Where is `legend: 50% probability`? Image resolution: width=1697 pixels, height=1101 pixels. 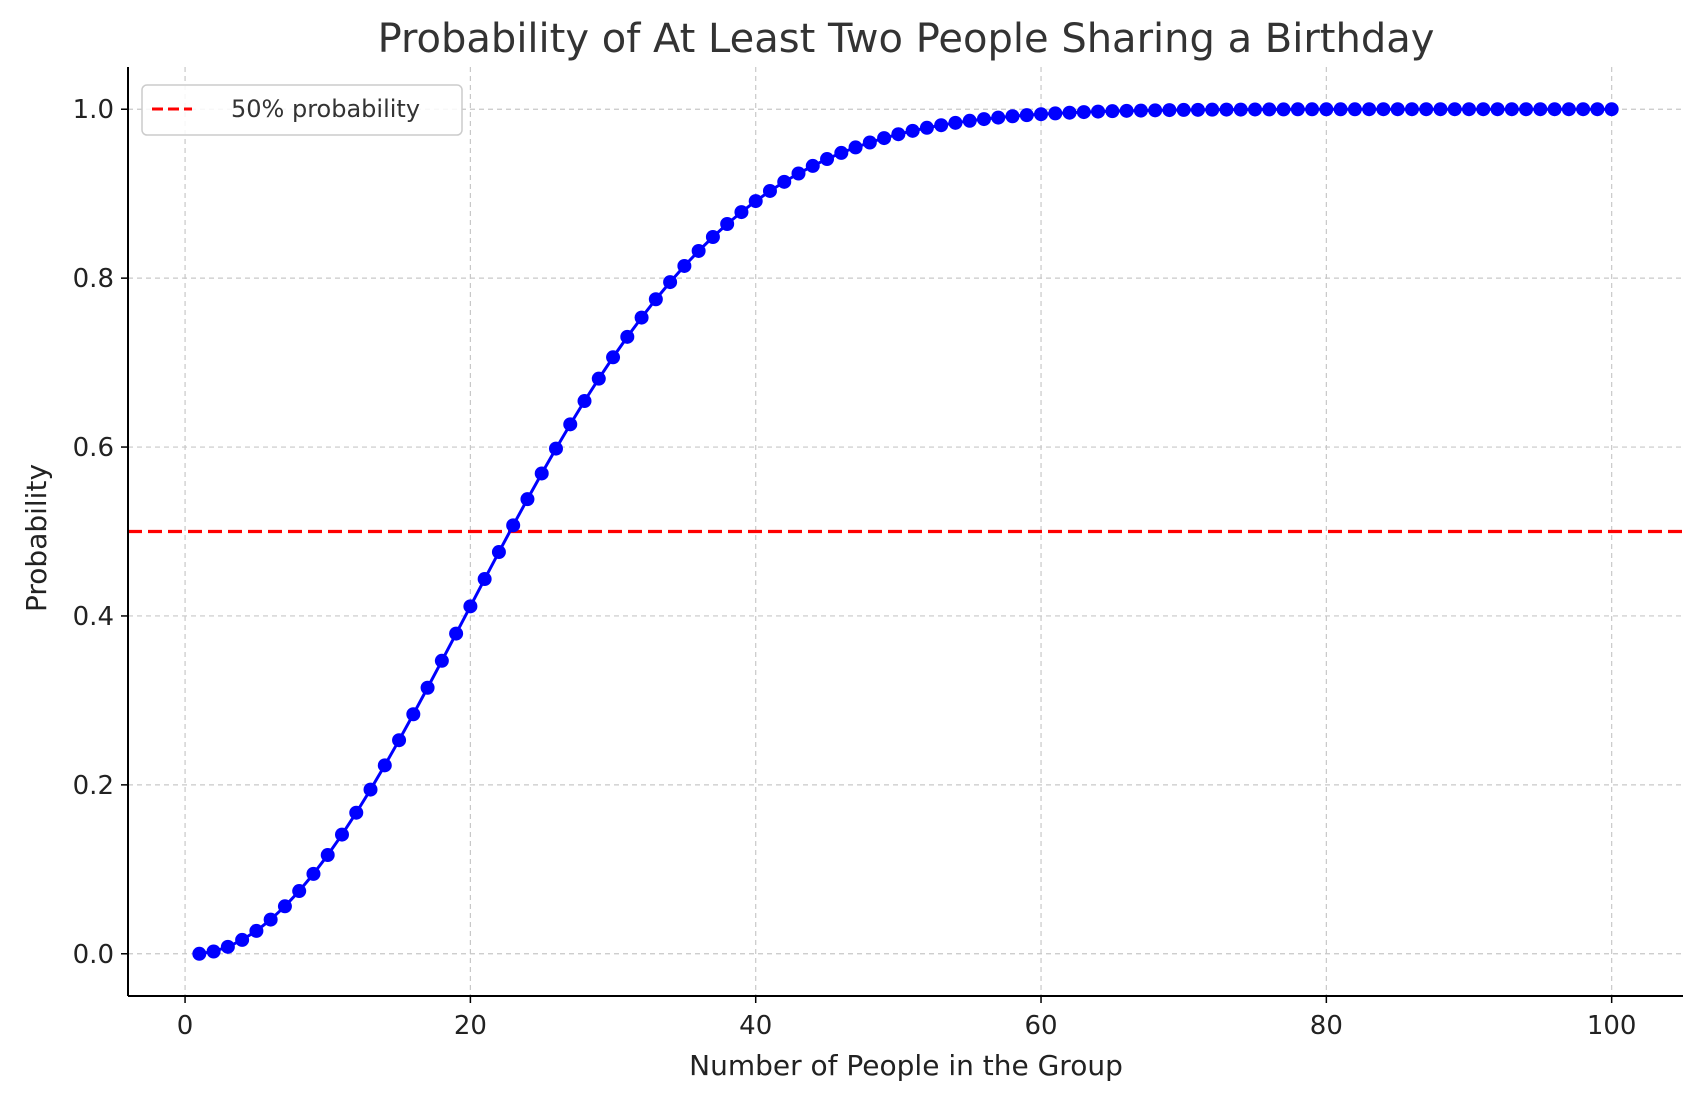
legend: 50% probability is located at coordinates (302, 110).